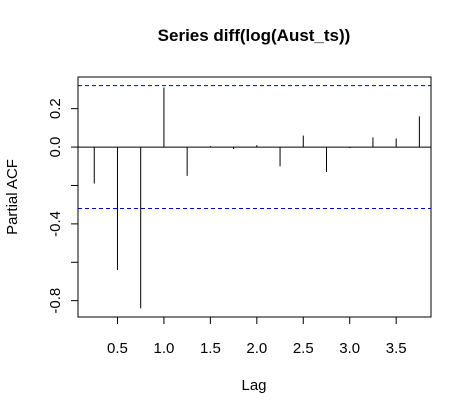 Image resolution: width=471 pixels, height=415 pixels. Describe the element at coordinates (254, 35) in the screenshot. I see `chart-title: Series diff(log(Aust_ts))` at that location.